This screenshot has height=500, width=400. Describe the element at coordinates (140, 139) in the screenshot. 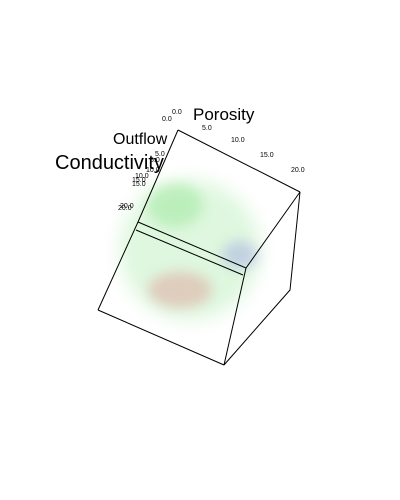

I see `y-axis-title: Outflow` at that location.